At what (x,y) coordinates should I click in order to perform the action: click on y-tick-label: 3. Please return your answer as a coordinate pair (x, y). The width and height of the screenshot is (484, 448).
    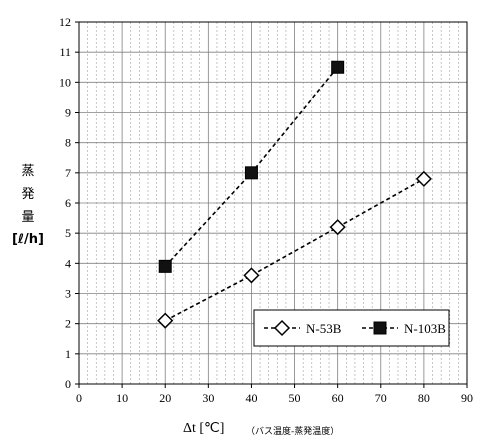
    Looking at the image, I should click on (68, 294).